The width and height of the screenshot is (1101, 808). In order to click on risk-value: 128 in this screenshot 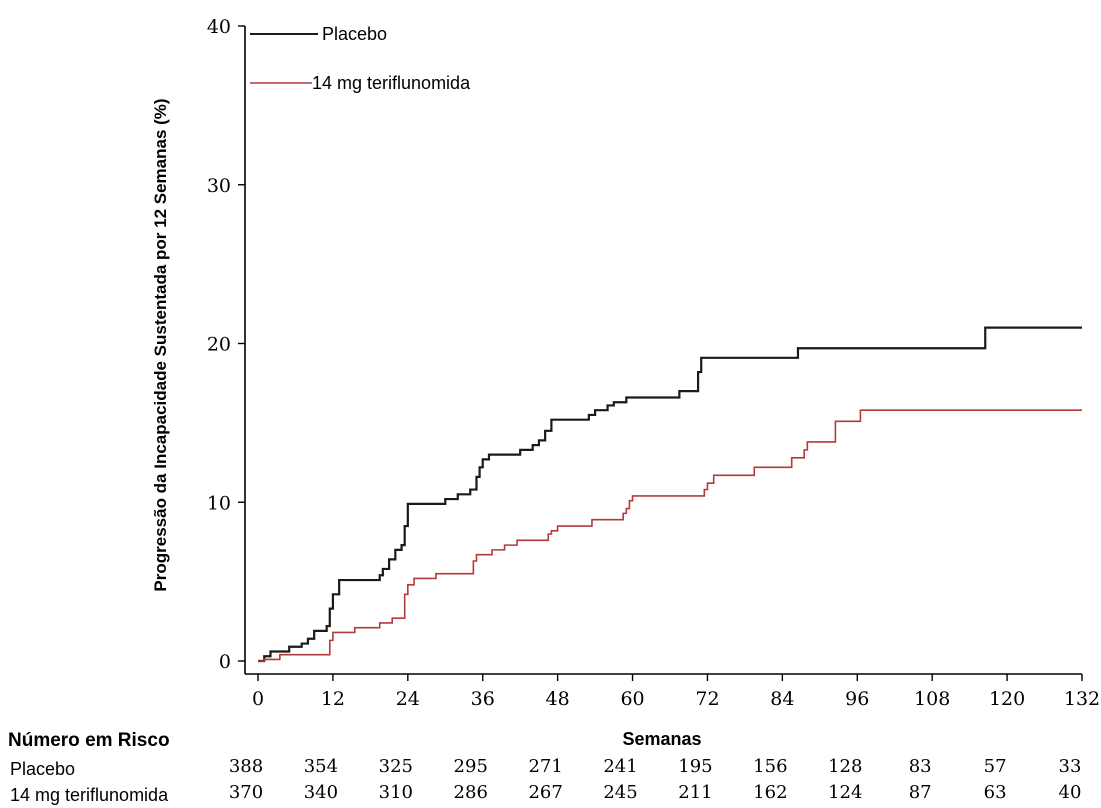, I will do `click(845, 766)`.